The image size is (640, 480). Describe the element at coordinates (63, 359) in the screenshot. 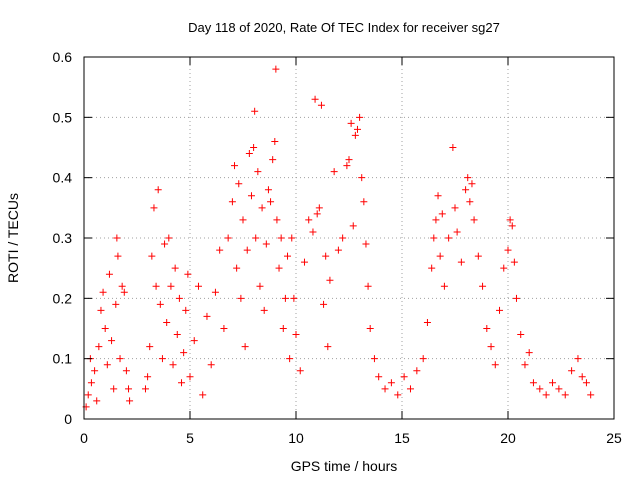

I see `y-tick-label: 0.1` at that location.